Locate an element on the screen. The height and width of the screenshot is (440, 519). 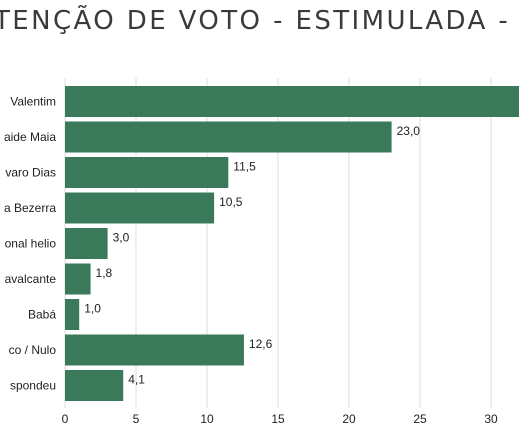
x-tick-label: 15 is located at coordinates (278, 419).